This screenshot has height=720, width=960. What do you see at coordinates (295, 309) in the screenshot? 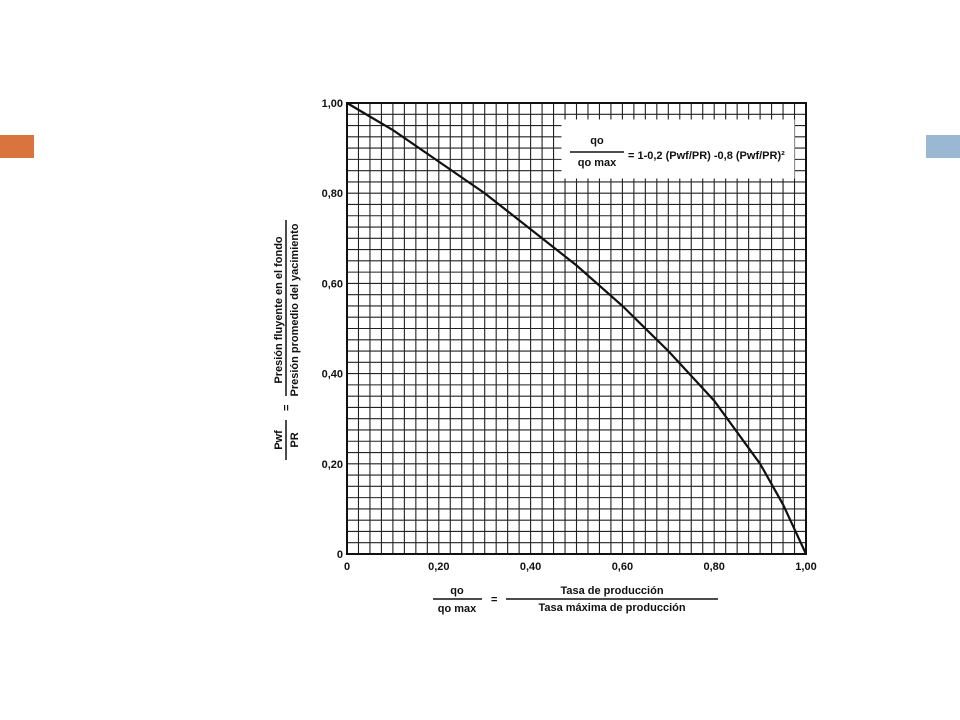
I see `ylabel-rhs-den: Presión promedio del yacimiento` at bounding box center [295, 309].